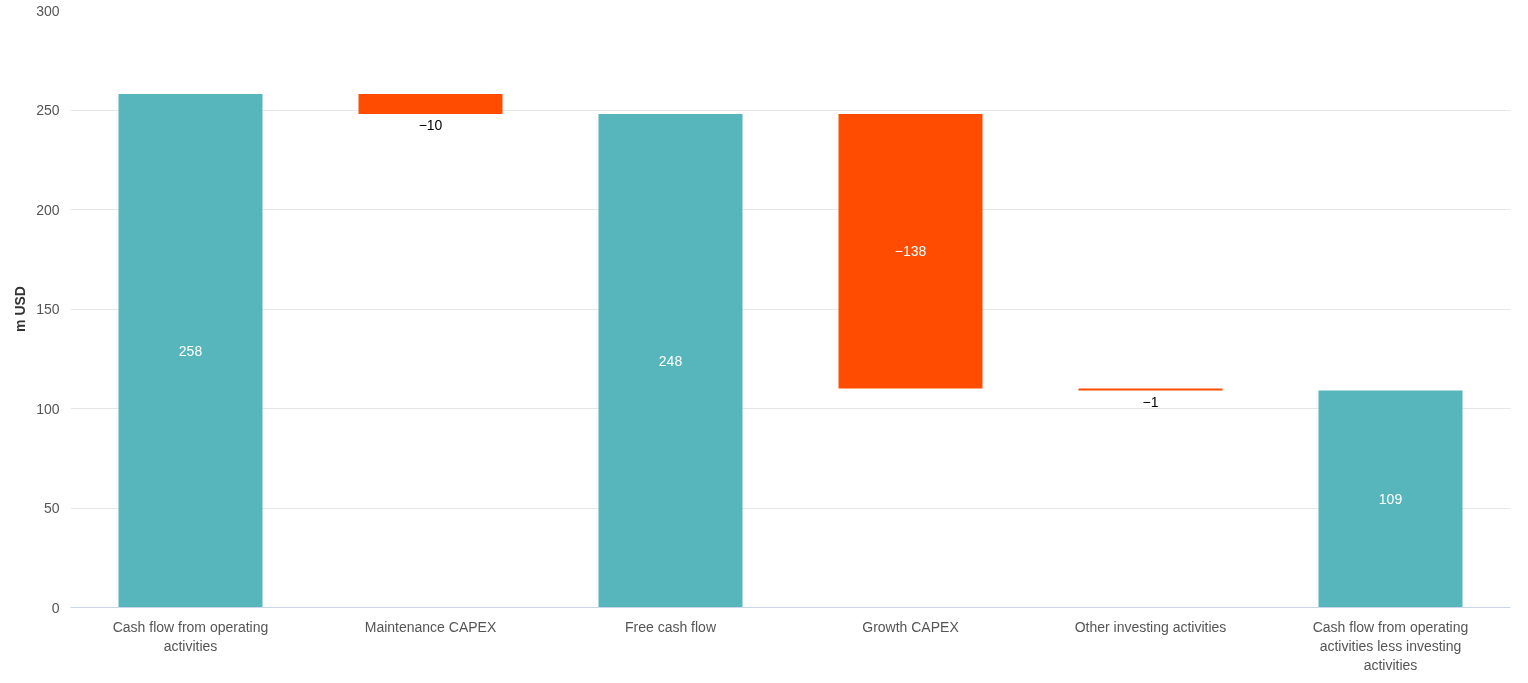 Image resolution: width=1528 pixels, height=683 pixels. What do you see at coordinates (55, 607) in the screenshot?
I see `y-tick-label: 0` at bounding box center [55, 607].